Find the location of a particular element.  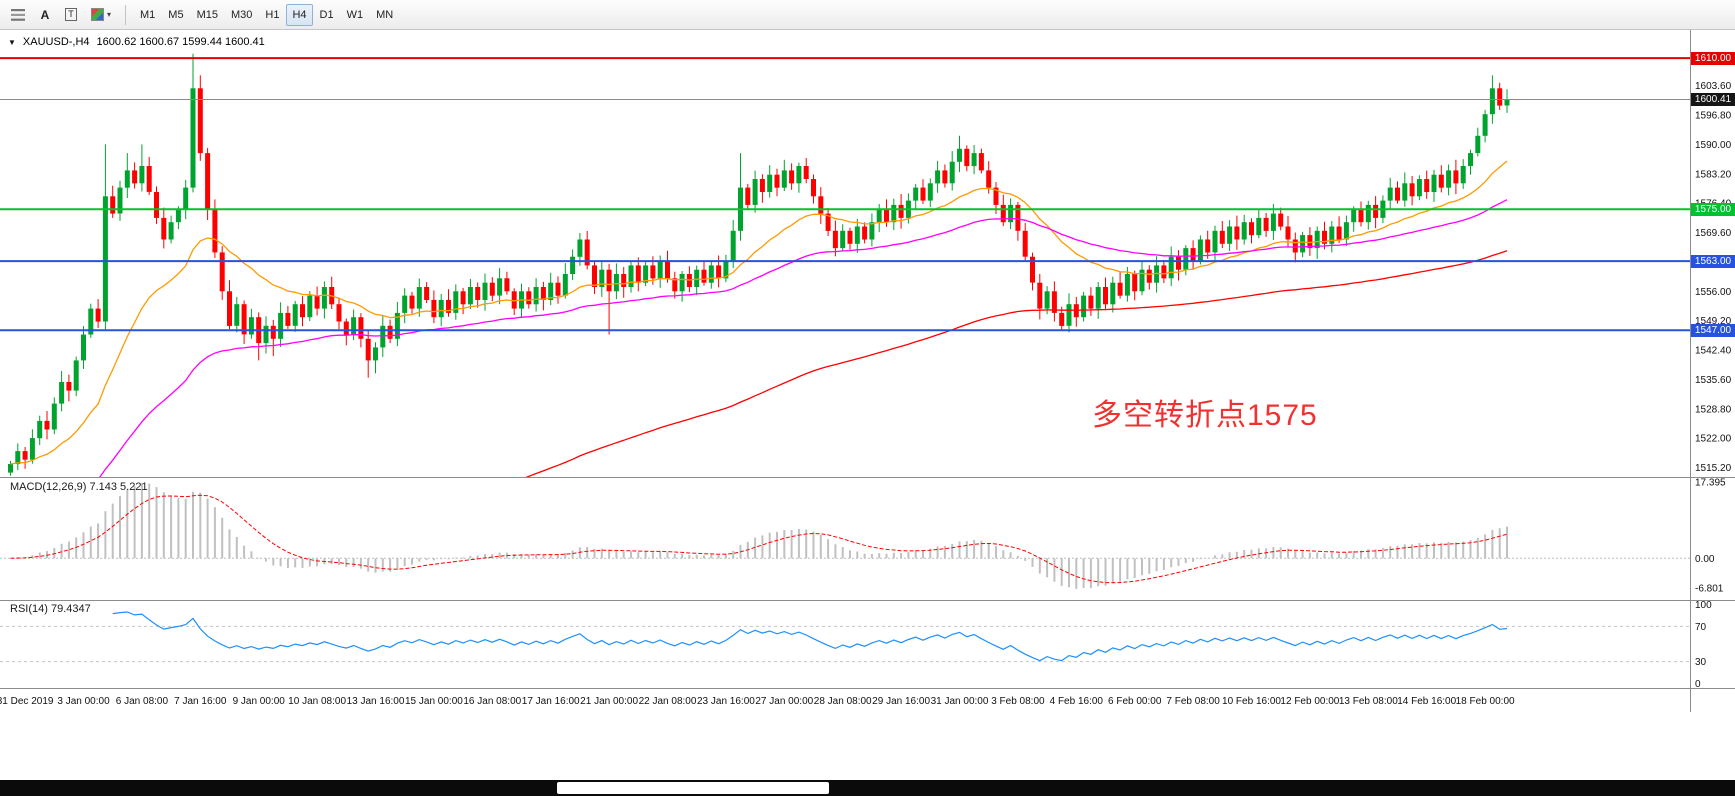

taskbar-item is located at coordinates (693, 788).